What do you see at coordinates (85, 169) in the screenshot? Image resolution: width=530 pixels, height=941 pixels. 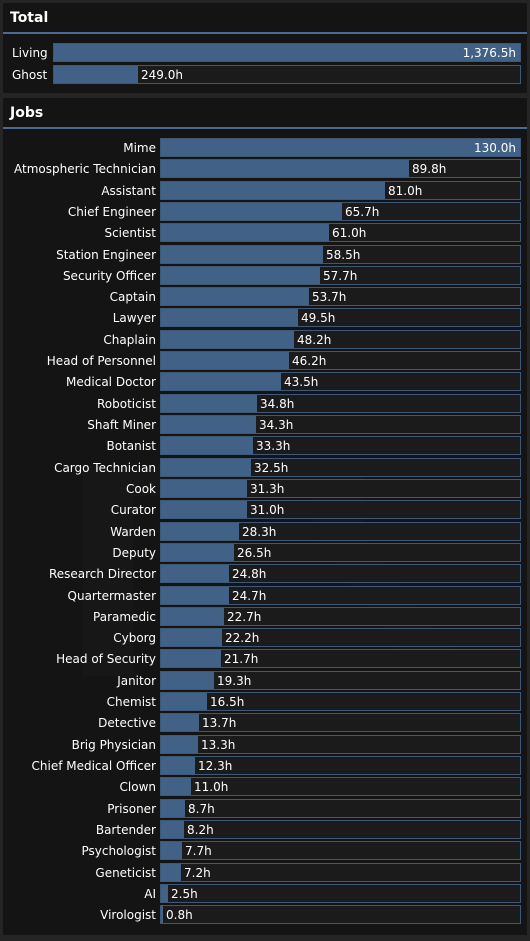 I see `jobs-row-label: Atmospheric Technician` at bounding box center [85, 169].